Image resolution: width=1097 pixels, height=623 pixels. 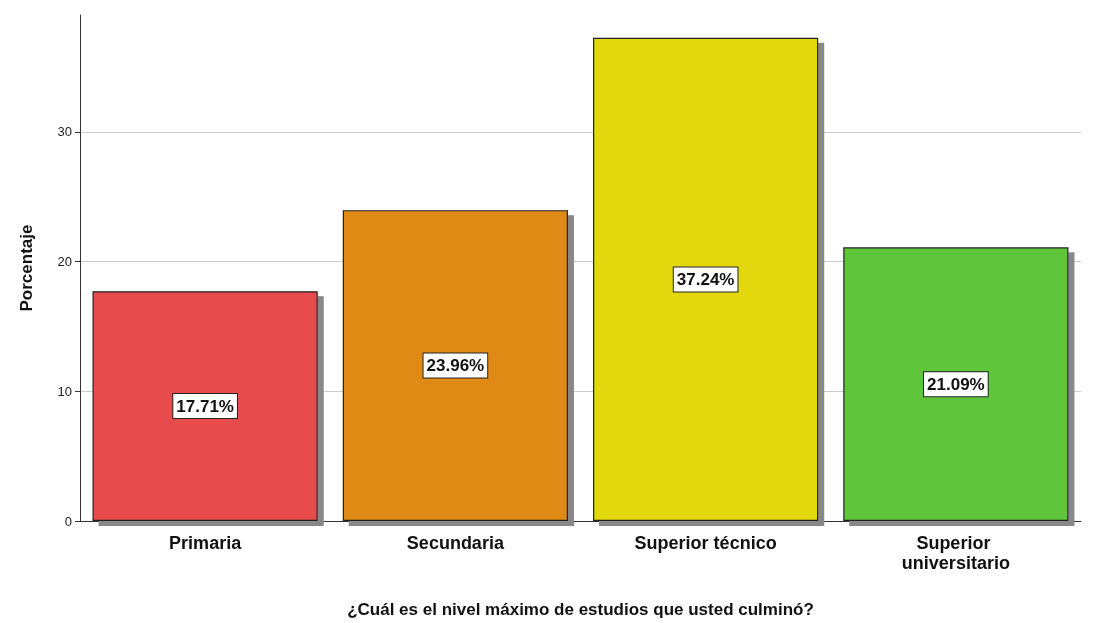 I want to click on data-label: 17.71%, so click(x=205, y=406).